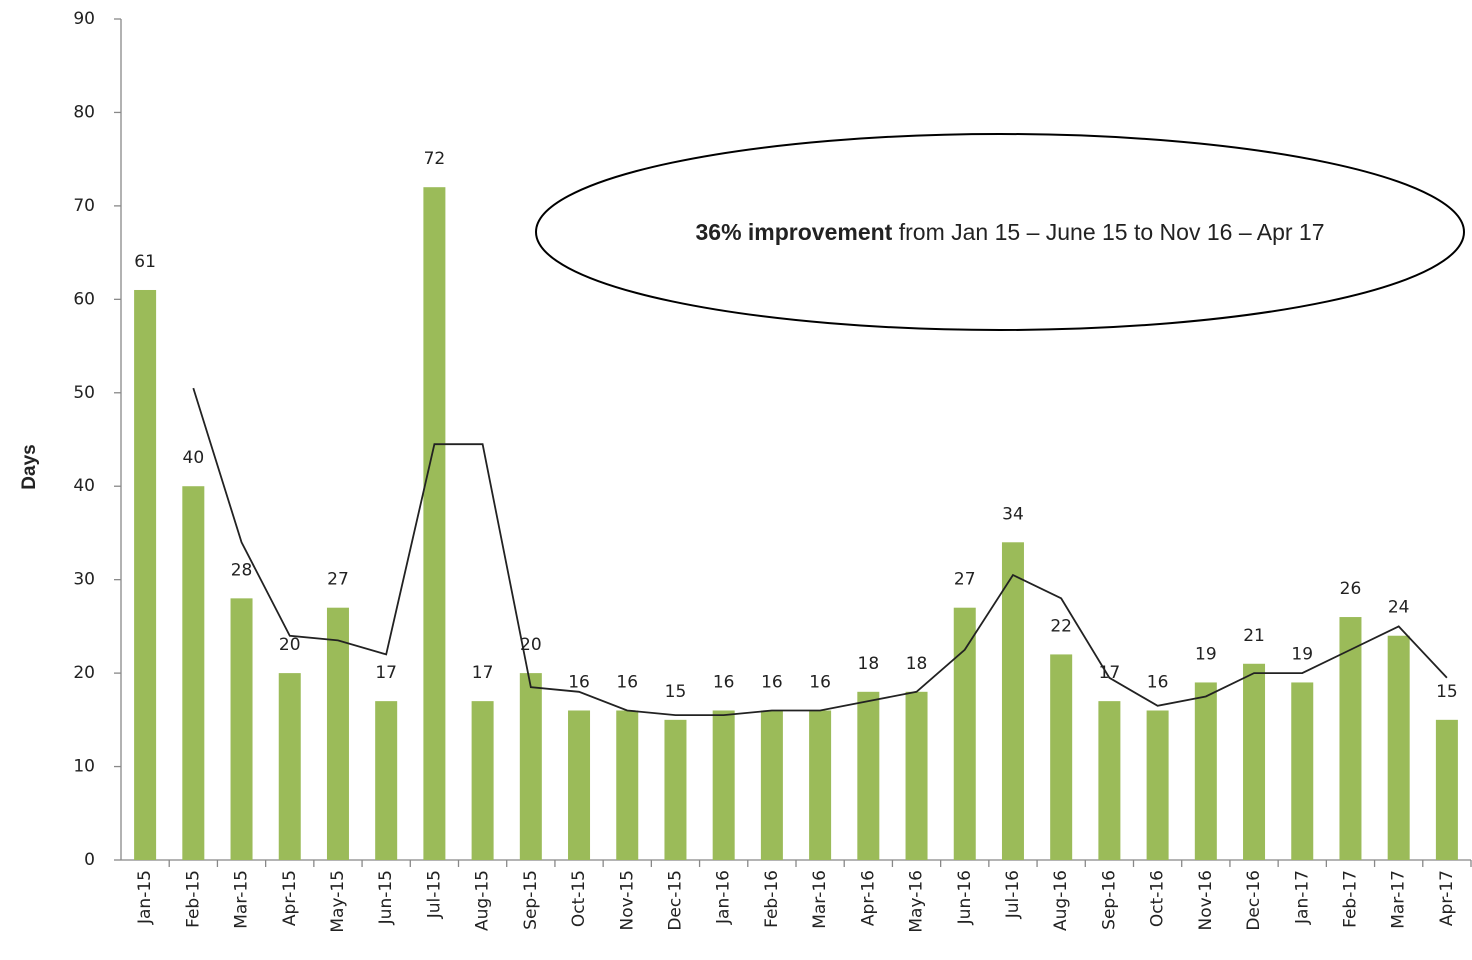  I want to click on x-tick-label: Mar-15, so click(242, 899).